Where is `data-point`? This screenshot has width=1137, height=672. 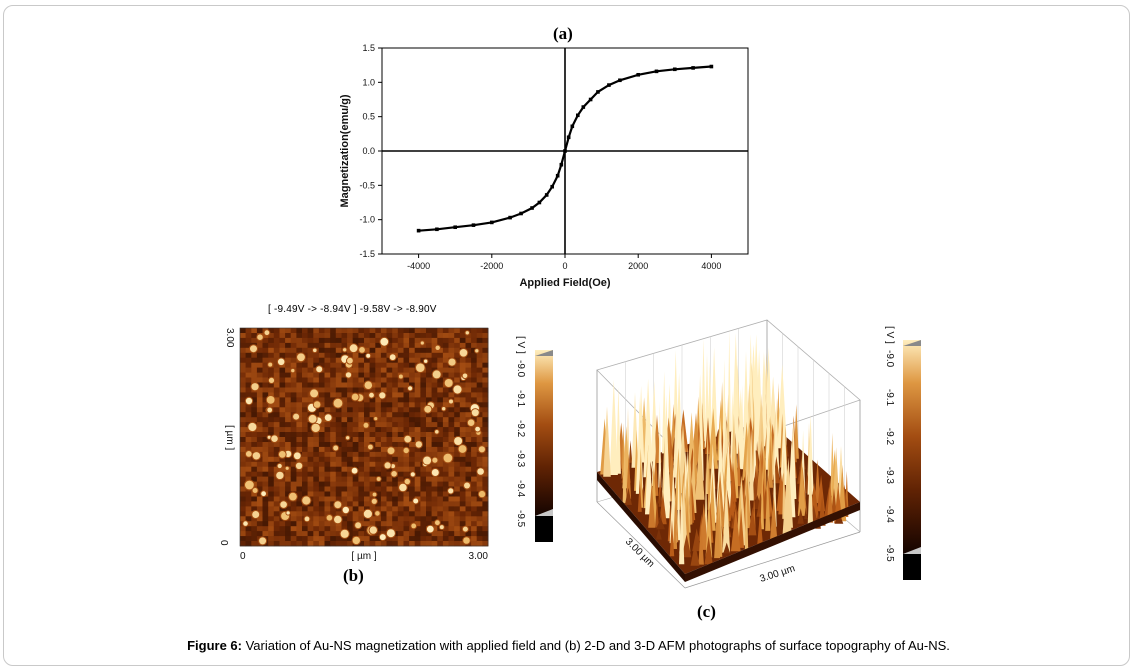
data-point is located at coordinates (583, 107).